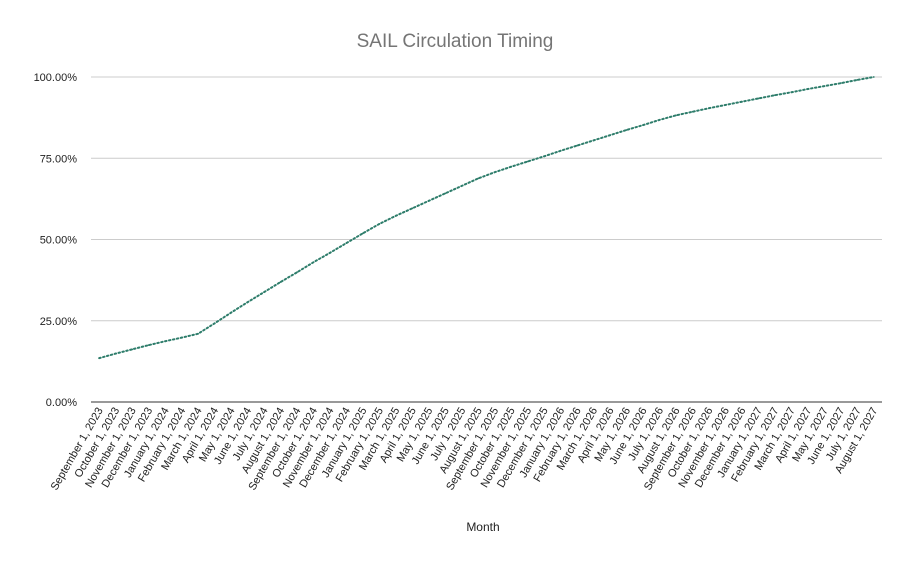  Describe the element at coordinates (59, 159) in the screenshot. I see `y-tick-label: 75.00%` at that location.